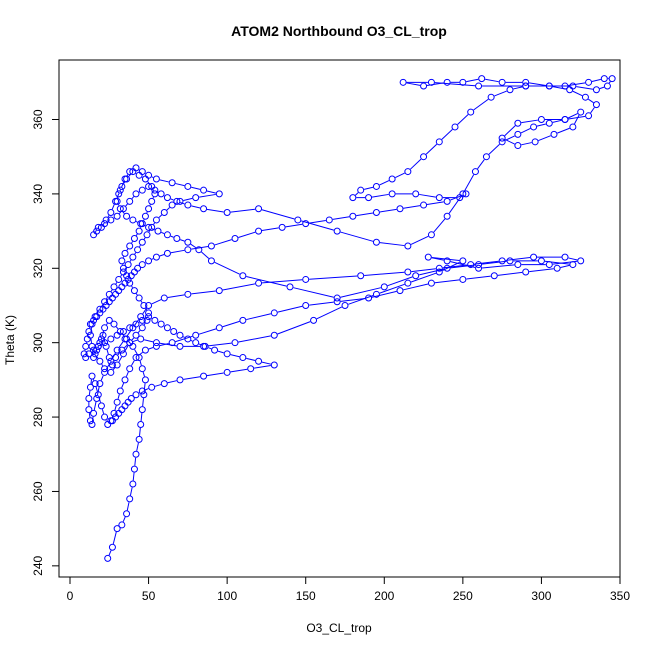 This screenshot has width=650, height=650. What do you see at coordinates (620, 596) in the screenshot?
I see `x-tick-label: 350` at bounding box center [620, 596].